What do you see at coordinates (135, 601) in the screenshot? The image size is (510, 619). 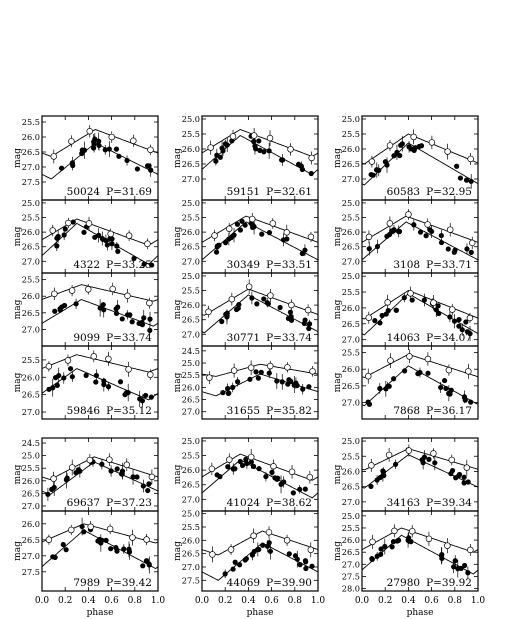 I see `x-tick-label: 0.8` at bounding box center [135, 601].